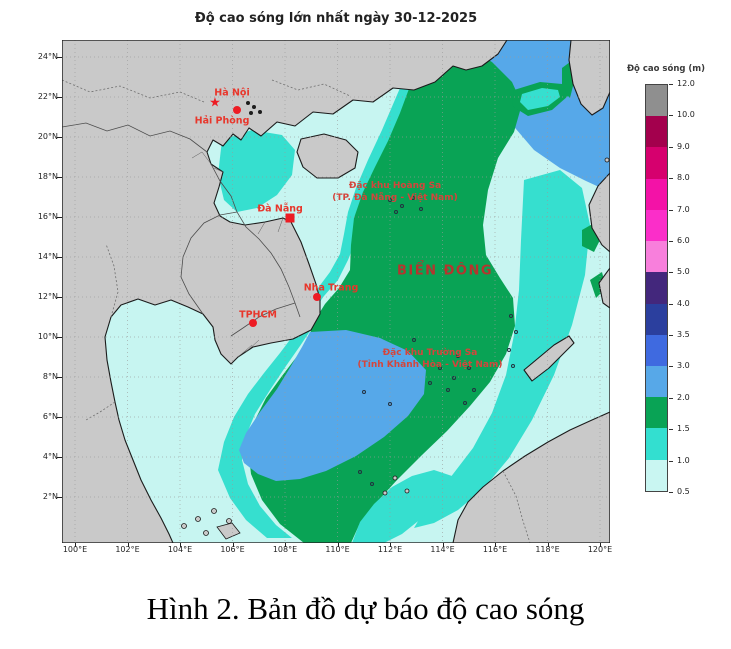 The width and height of the screenshot is (731, 649). Describe the element at coordinates (549, 358) in the screenshot. I see `land-palawan` at that location.